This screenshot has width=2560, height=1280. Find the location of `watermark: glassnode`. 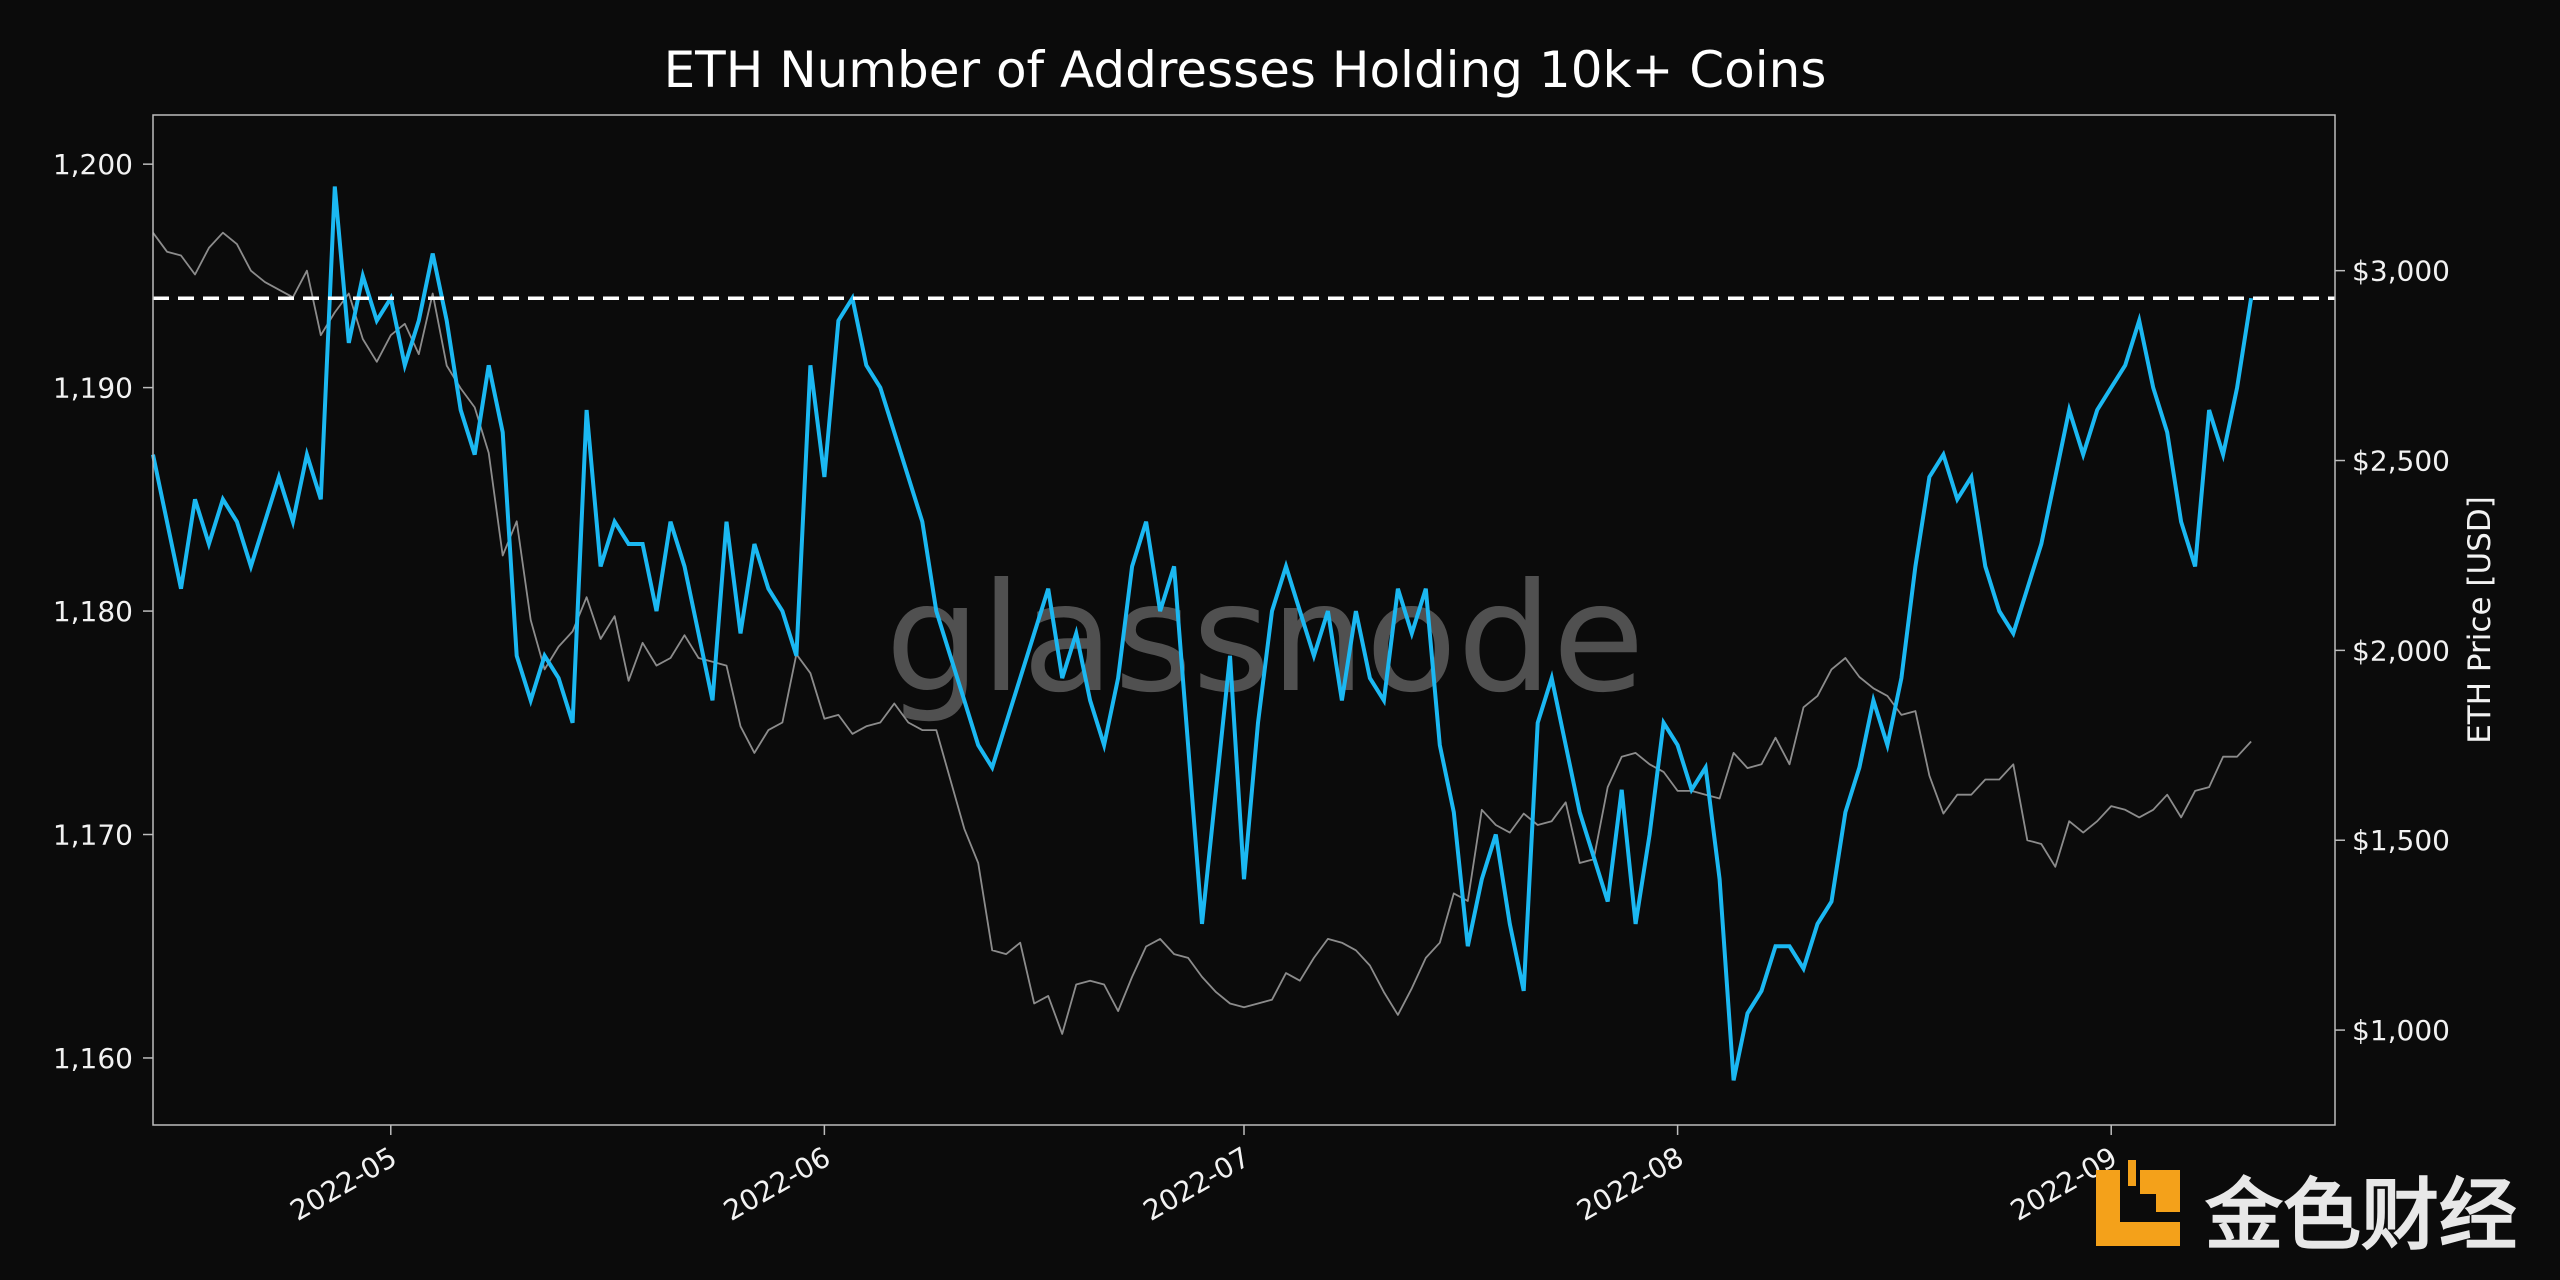

watermark: glassnode is located at coordinates (1264, 639).